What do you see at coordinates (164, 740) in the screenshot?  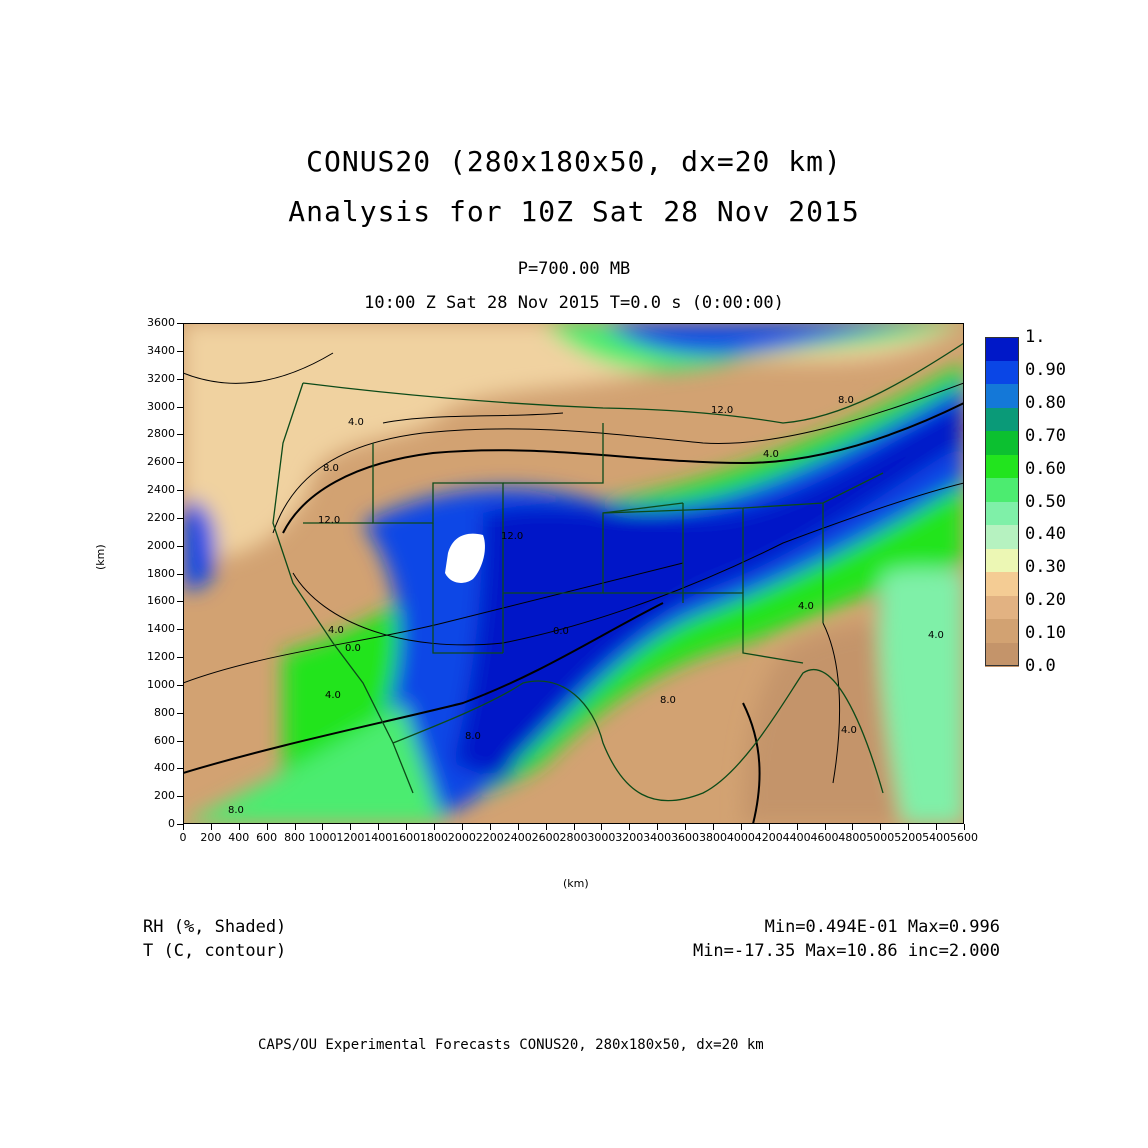 I see `y-tick-label: 600` at bounding box center [164, 740].